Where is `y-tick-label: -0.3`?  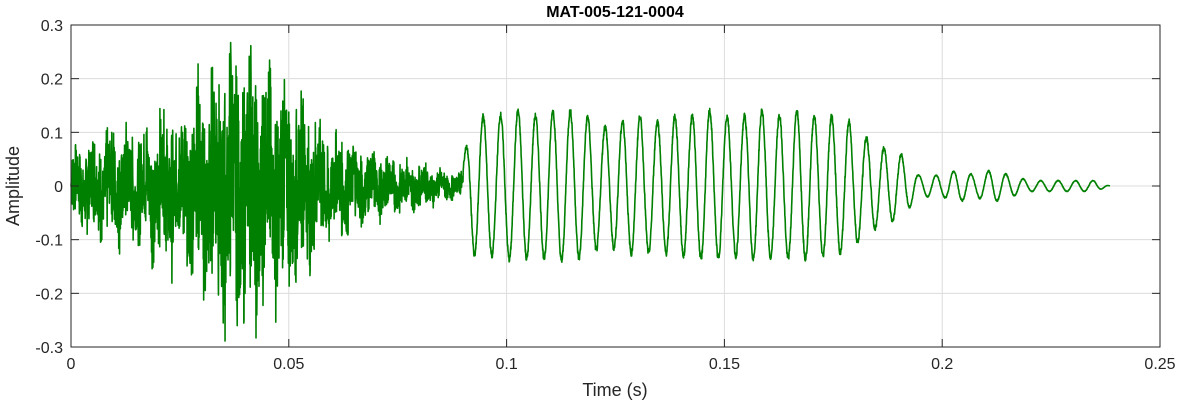 y-tick-label: -0.3 is located at coordinates (49, 348).